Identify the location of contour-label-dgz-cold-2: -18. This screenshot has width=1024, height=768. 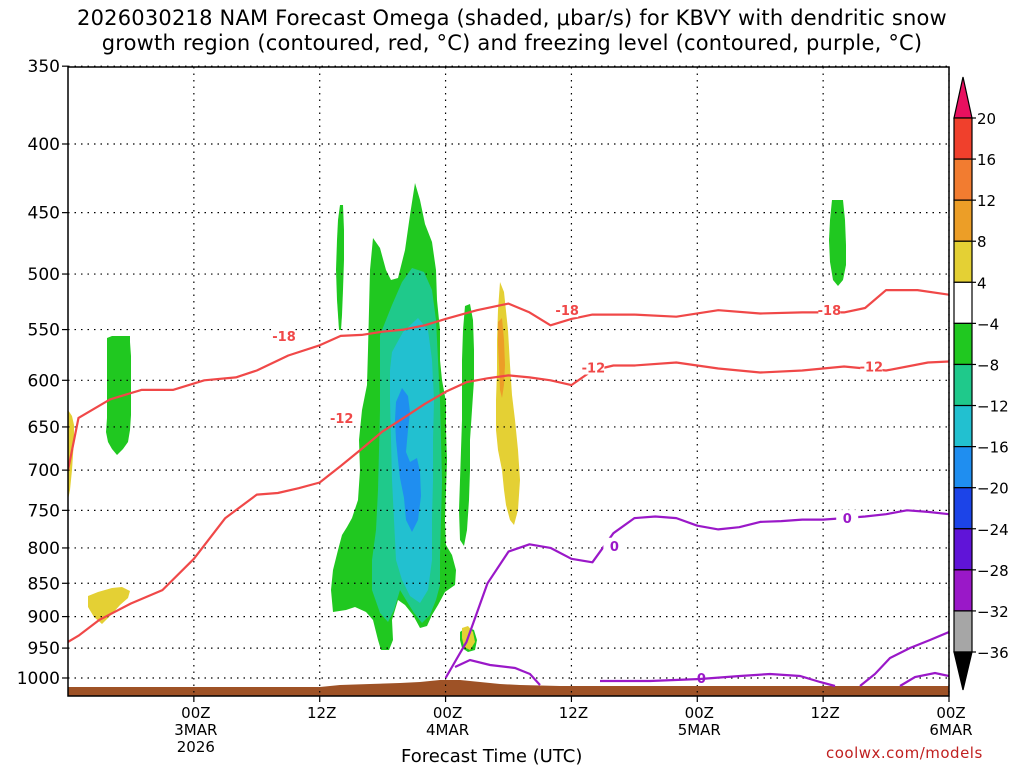
(567, 311).